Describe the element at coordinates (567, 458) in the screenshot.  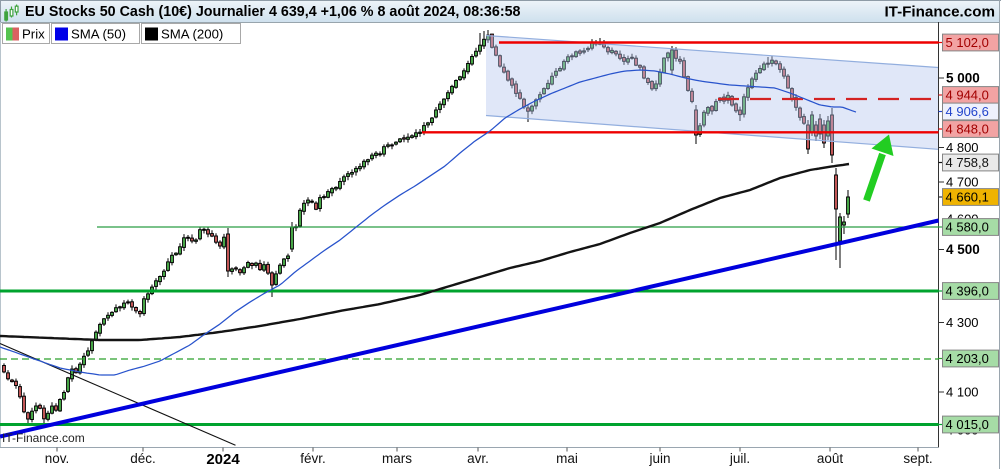
I see `svg-text: mai` at that location.